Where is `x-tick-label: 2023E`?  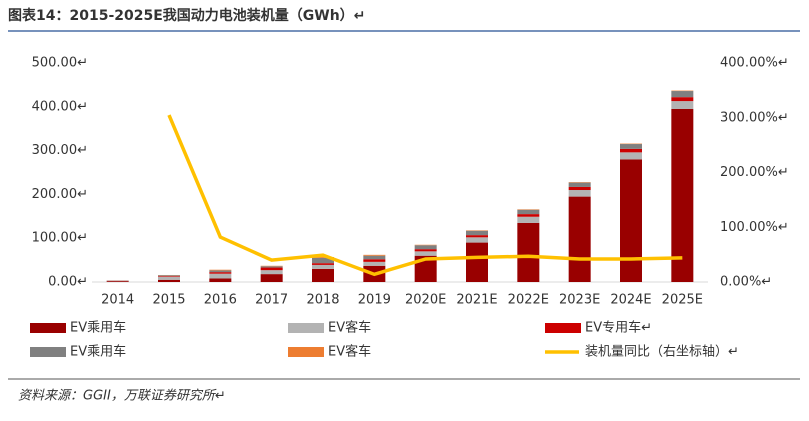
x-tick-label: 2023E is located at coordinates (579, 300).